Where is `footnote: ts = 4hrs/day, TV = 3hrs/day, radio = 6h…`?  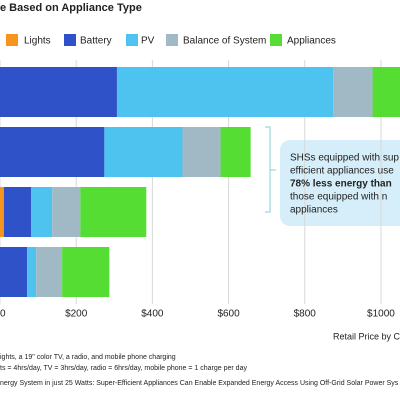 footnote: ts = 4hrs/day, TV = 3hrs/day, radio = 6h… is located at coordinates (123, 368).